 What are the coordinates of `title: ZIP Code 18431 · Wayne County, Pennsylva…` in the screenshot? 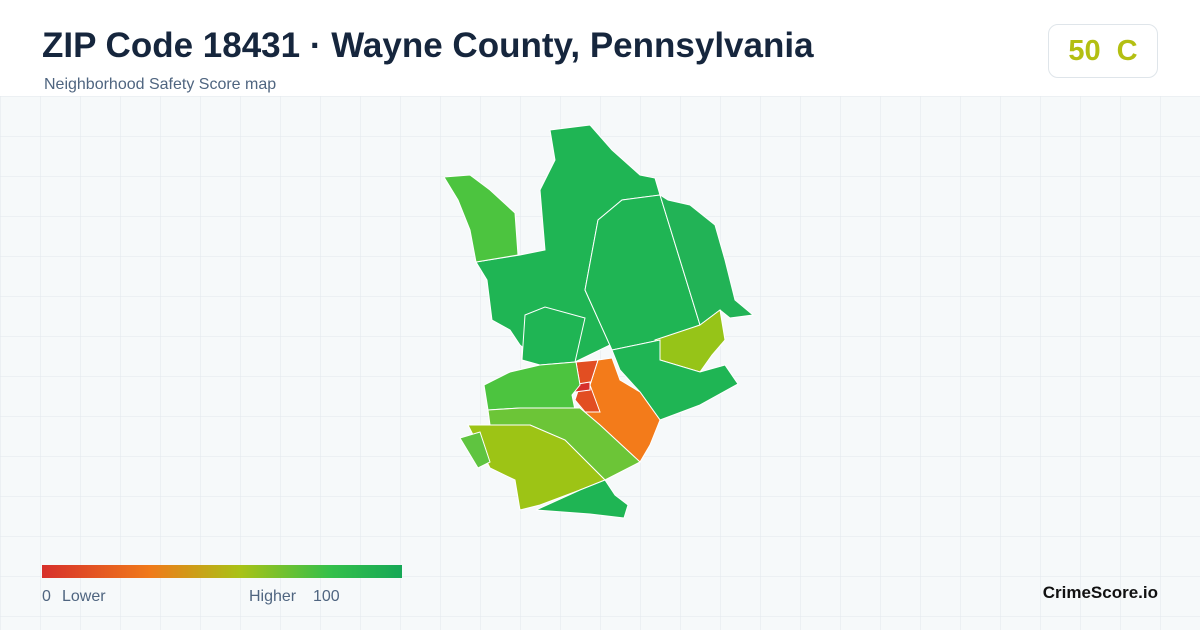 It's located at (428, 45).